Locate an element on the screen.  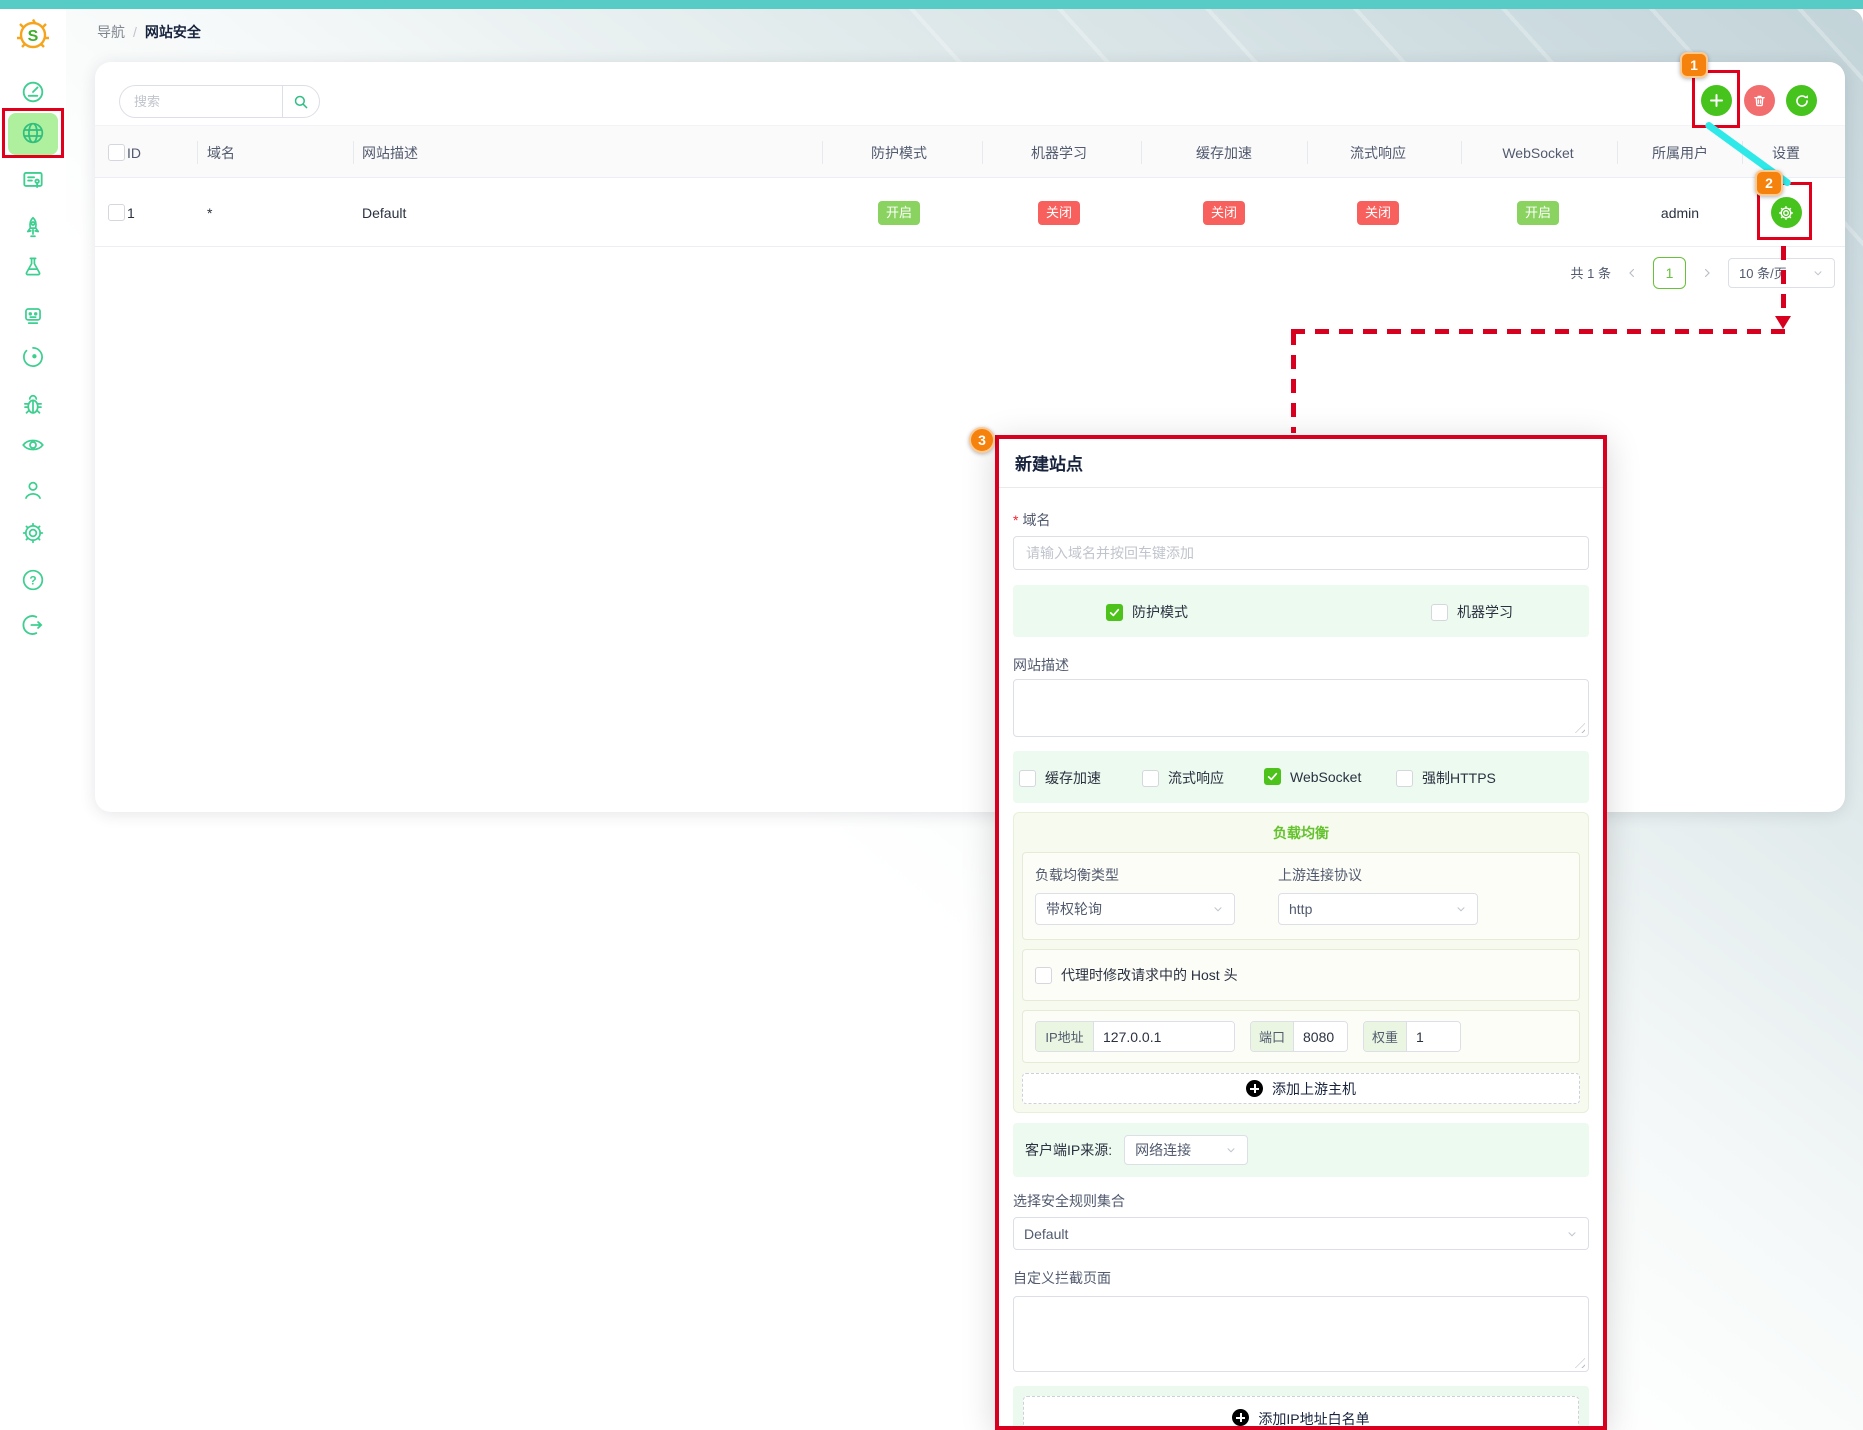
sidebar-item-bots is located at coordinates (33, 315).